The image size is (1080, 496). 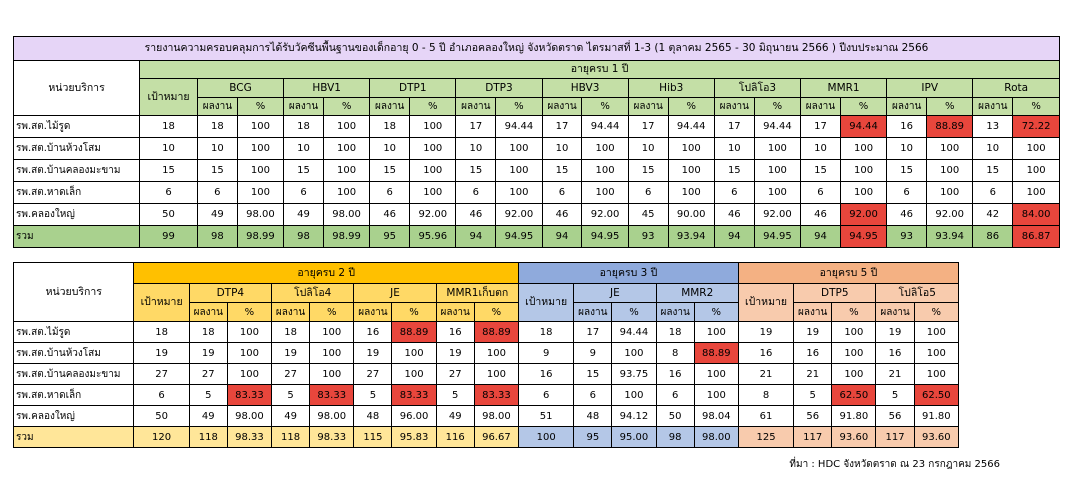 I want to click on result-value: 45, so click(x=648, y=214).